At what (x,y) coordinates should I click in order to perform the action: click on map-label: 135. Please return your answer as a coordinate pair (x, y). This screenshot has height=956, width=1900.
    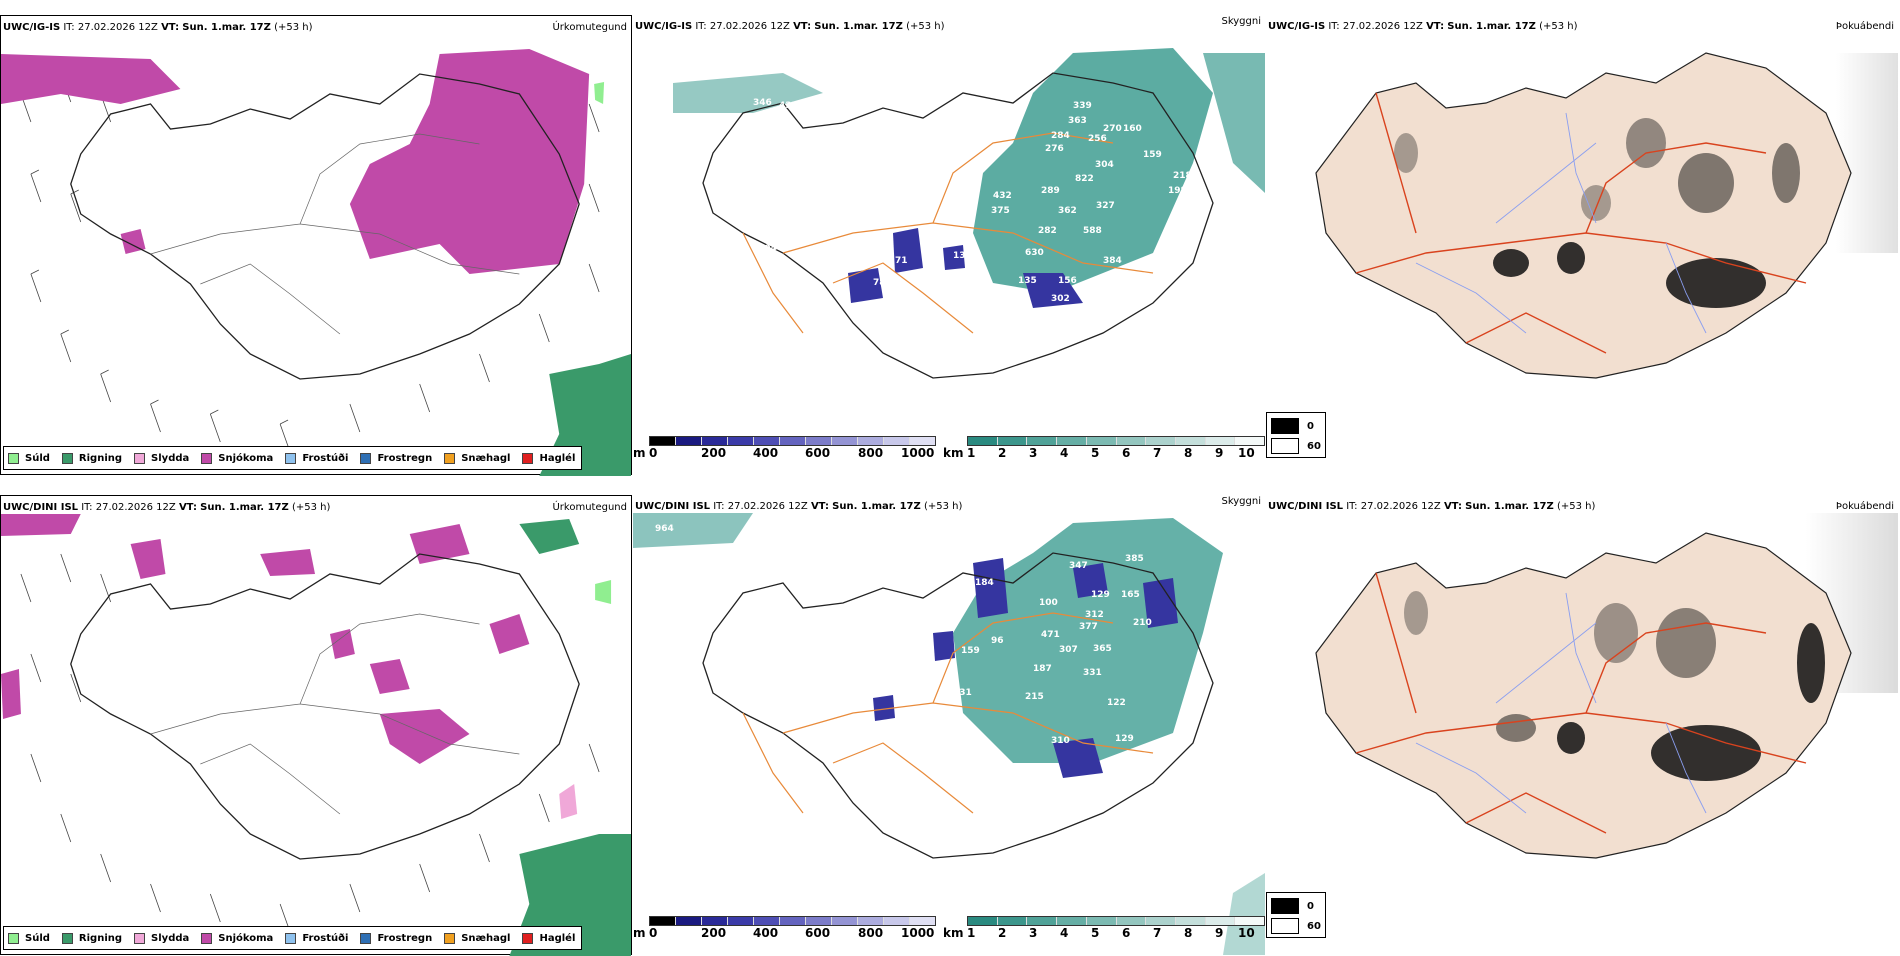
    Looking at the image, I should click on (1027, 281).